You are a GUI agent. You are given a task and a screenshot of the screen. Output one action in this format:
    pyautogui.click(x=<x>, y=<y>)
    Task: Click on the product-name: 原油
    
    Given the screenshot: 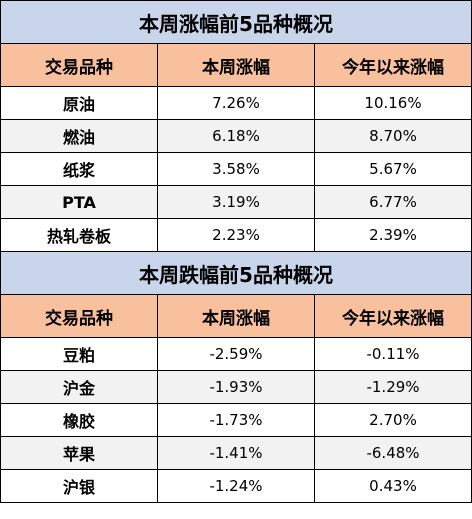 What is the action you would take?
    pyautogui.click(x=79, y=103)
    